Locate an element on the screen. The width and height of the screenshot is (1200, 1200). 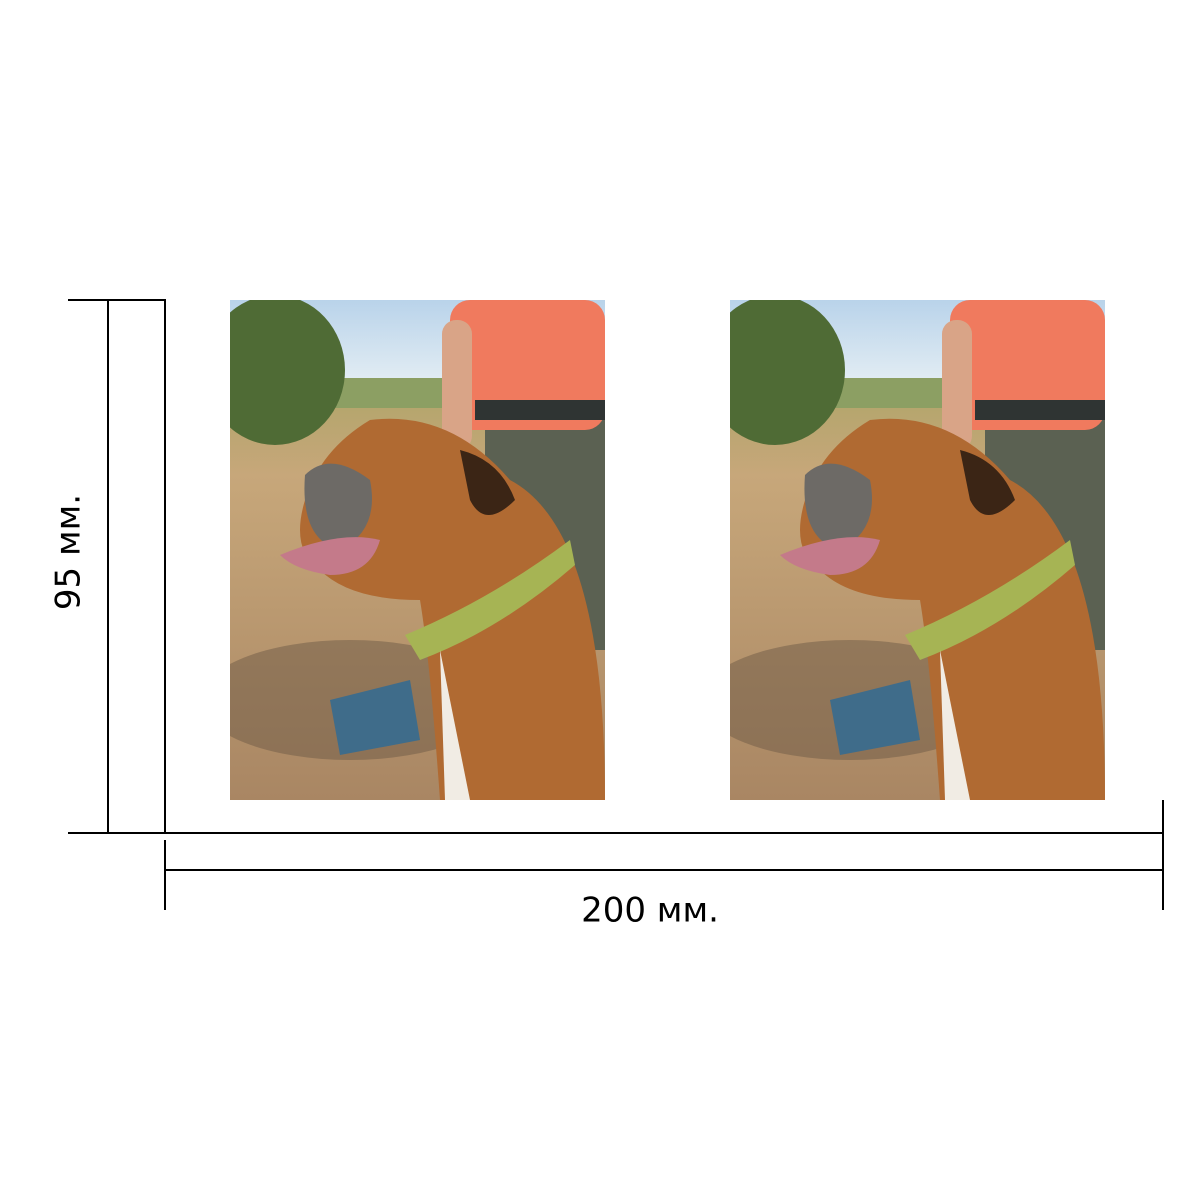
width-label: 200 мм. is located at coordinates (650, 911).